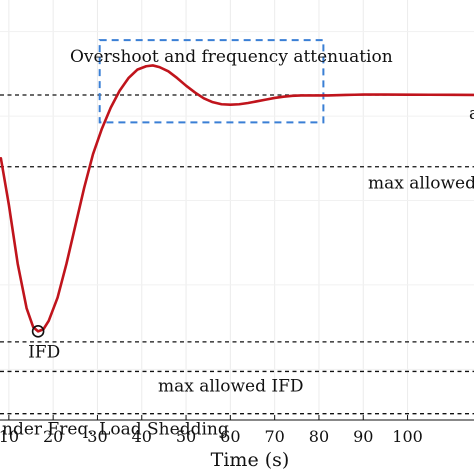 The height and width of the screenshot is (474, 474). Describe the element at coordinates (231, 386) in the screenshot. I see `reference-label-3: max allowed IFD` at that location.